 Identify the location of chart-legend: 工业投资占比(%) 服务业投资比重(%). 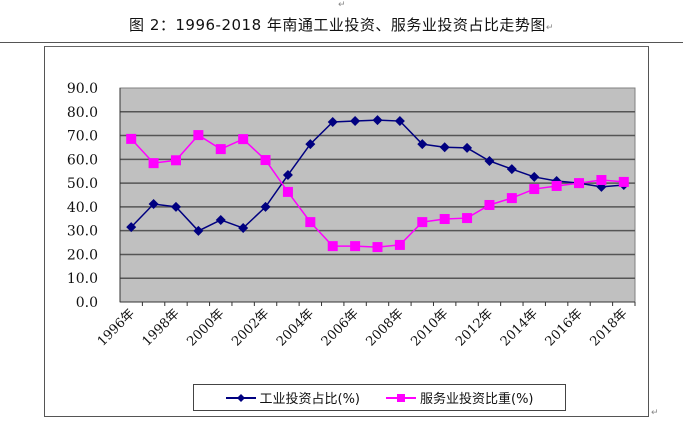
(379, 397).